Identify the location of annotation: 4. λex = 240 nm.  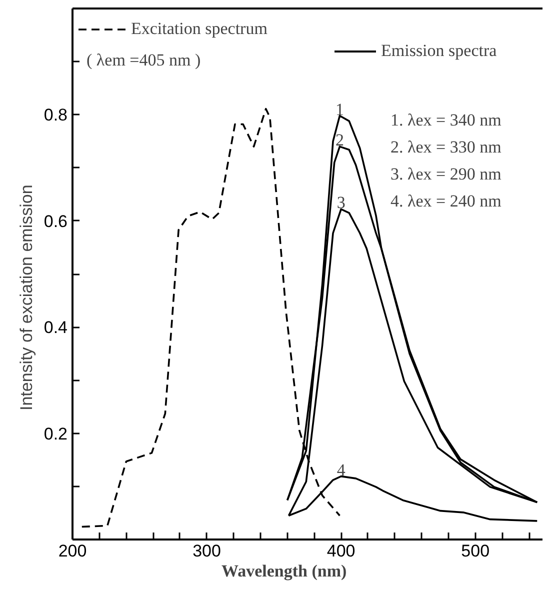
(446, 201).